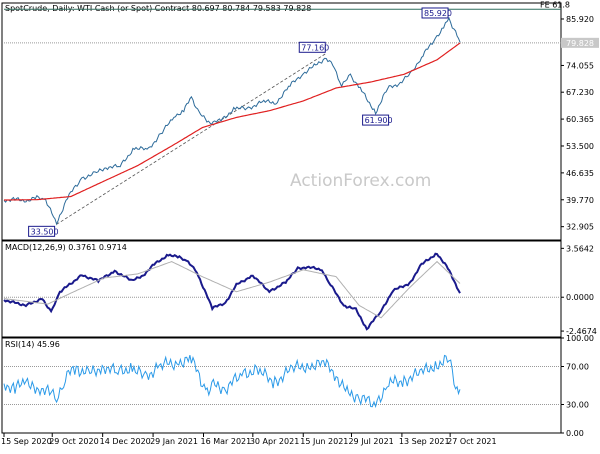 This screenshot has width=600, height=454. I want to click on macd-y-tick-label-2: -2.4674, so click(581, 331).